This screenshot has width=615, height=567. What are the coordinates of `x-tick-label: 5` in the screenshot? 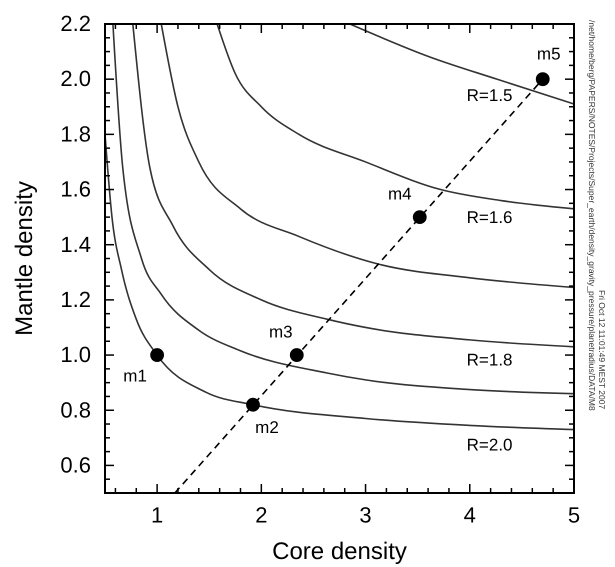 It's located at (574, 515).